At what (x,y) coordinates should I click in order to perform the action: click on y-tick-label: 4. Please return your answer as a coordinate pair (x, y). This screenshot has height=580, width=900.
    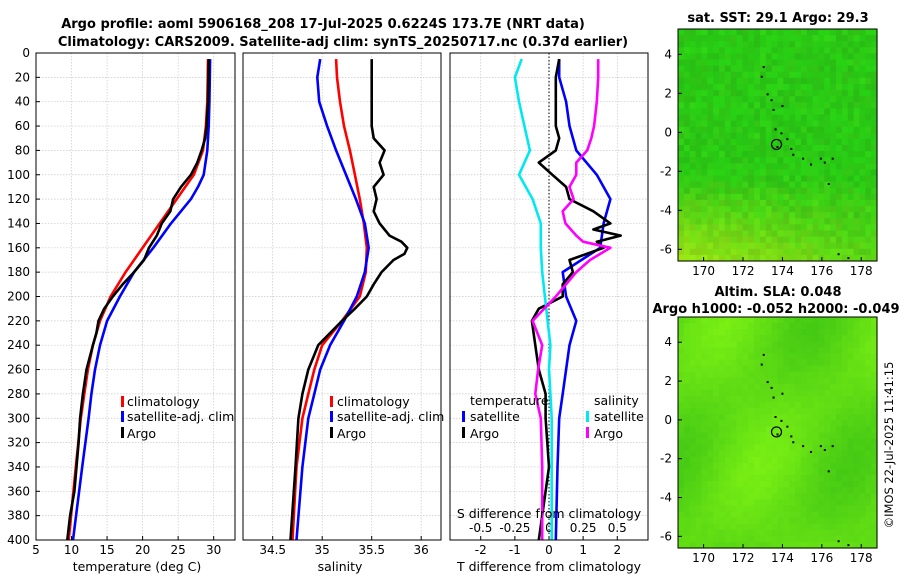
    Looking at the image, I should click on (668, 54).